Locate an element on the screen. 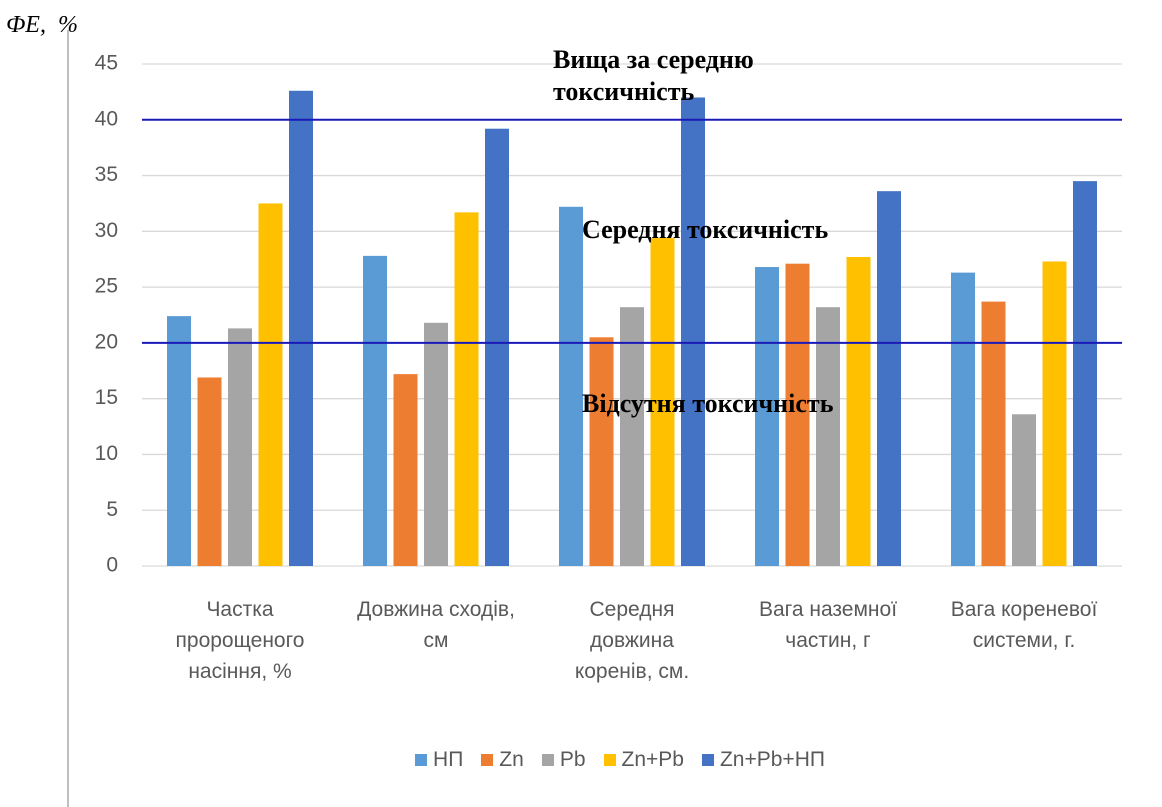  legend-item: Zn+Pb is located at coordinates (643, 760).